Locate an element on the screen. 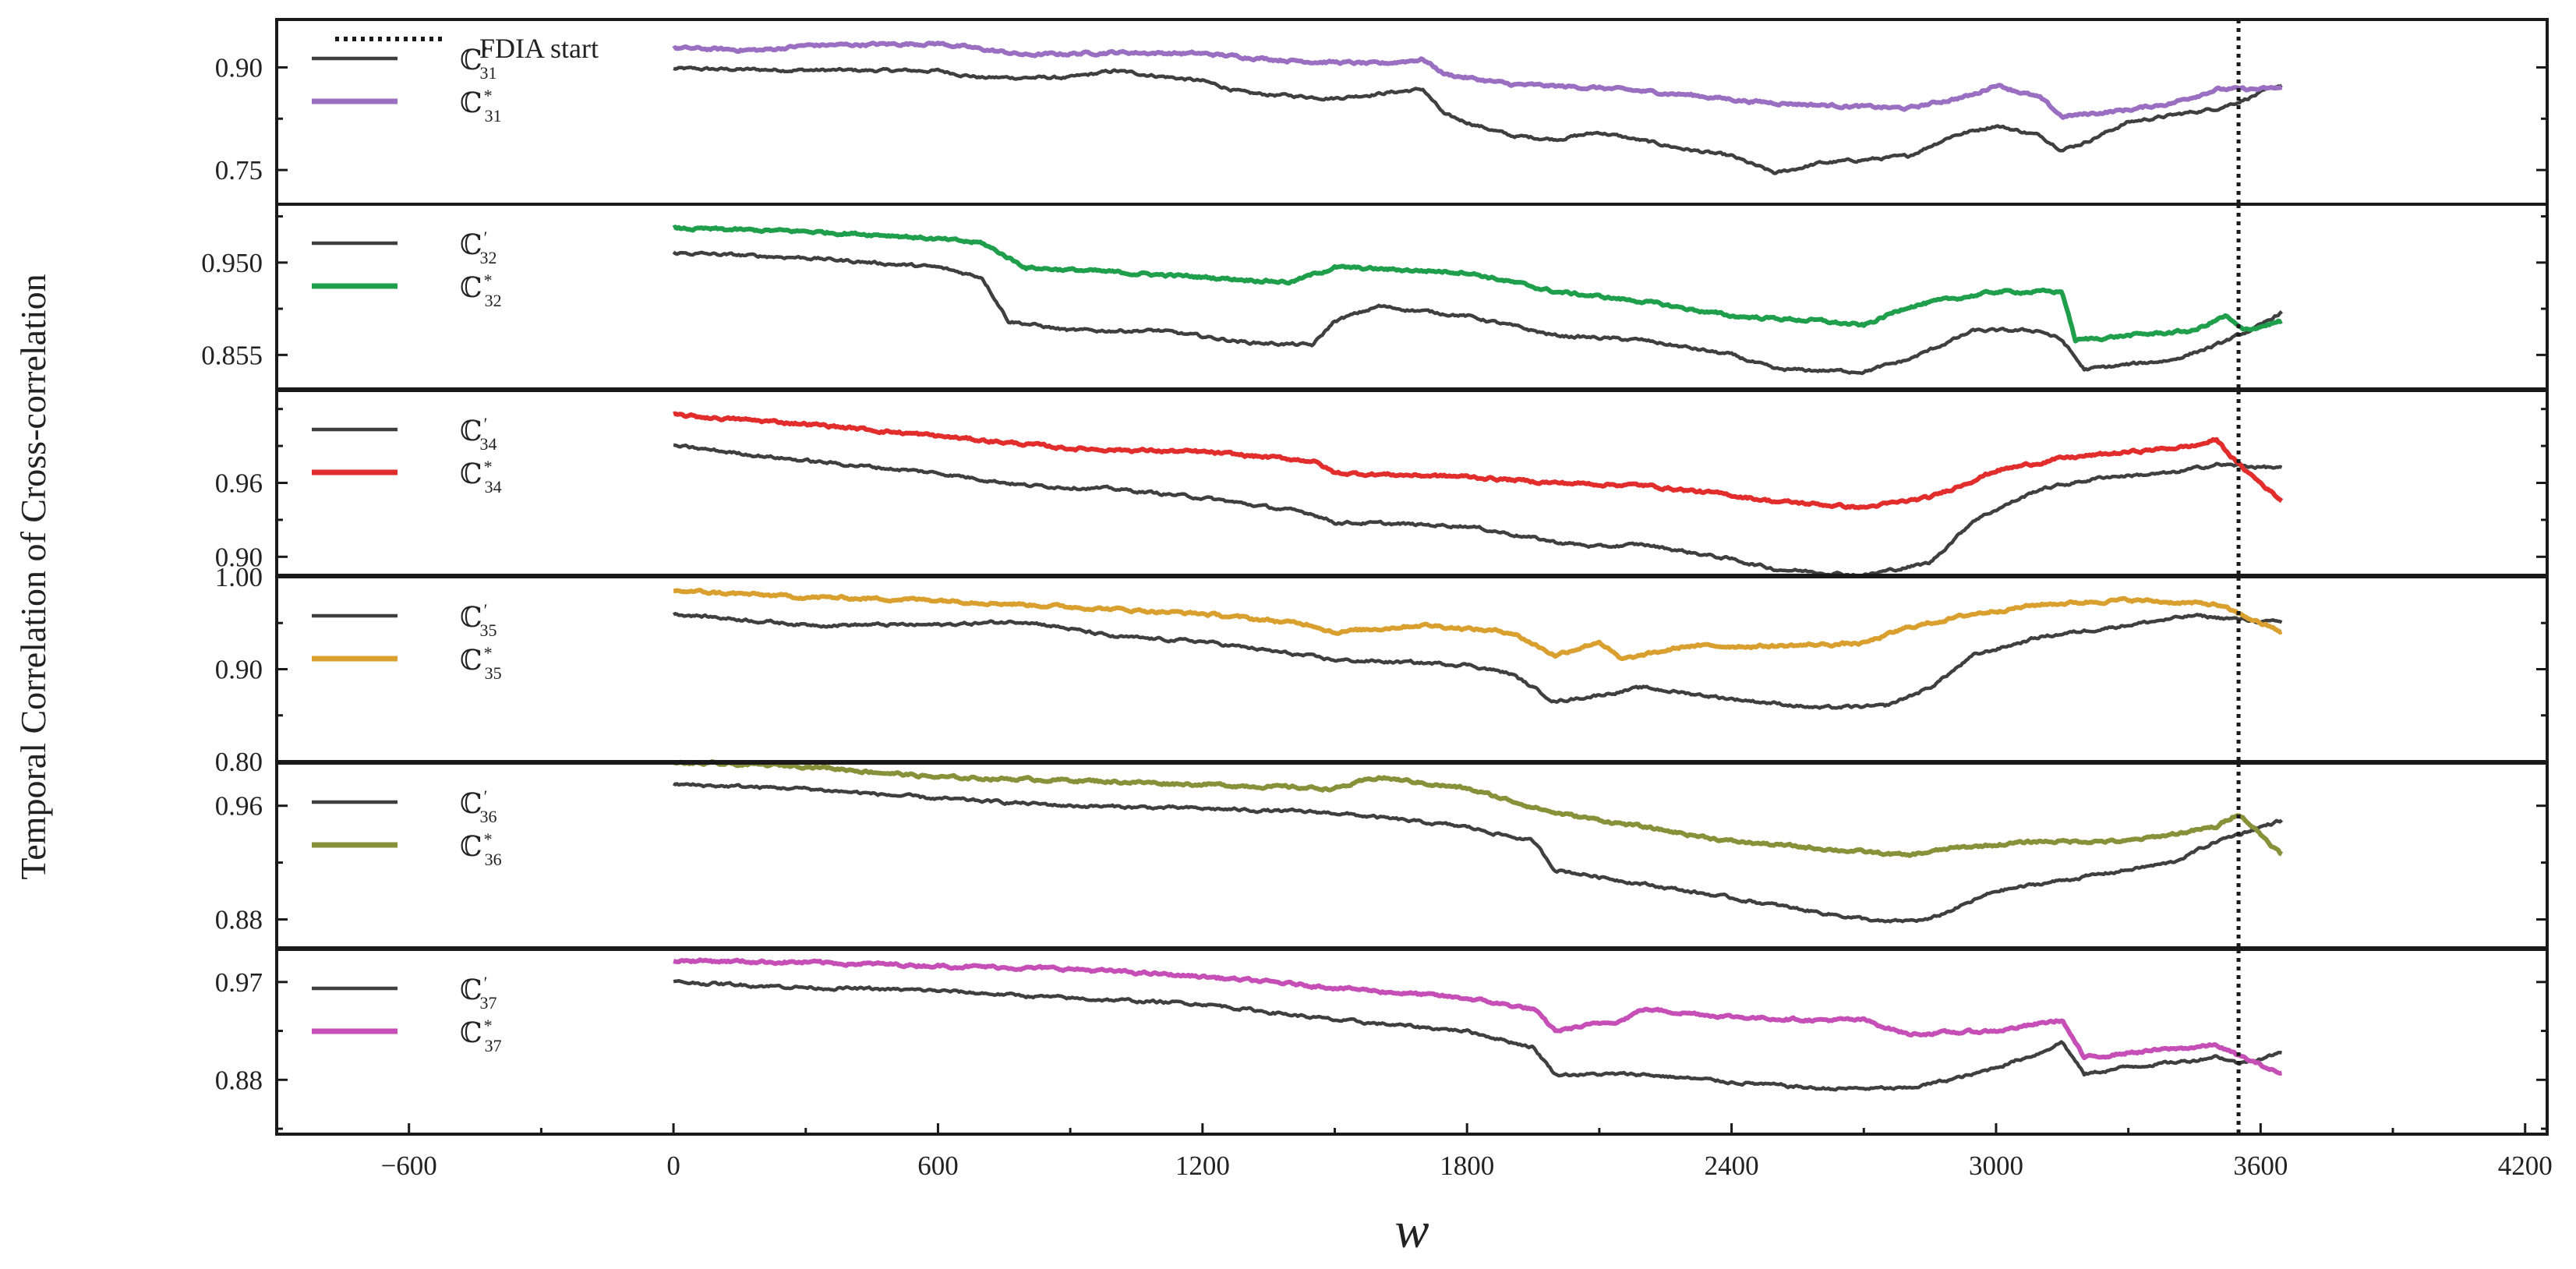  xtick-label: 3000 is located at coordinates (1996, 1166).